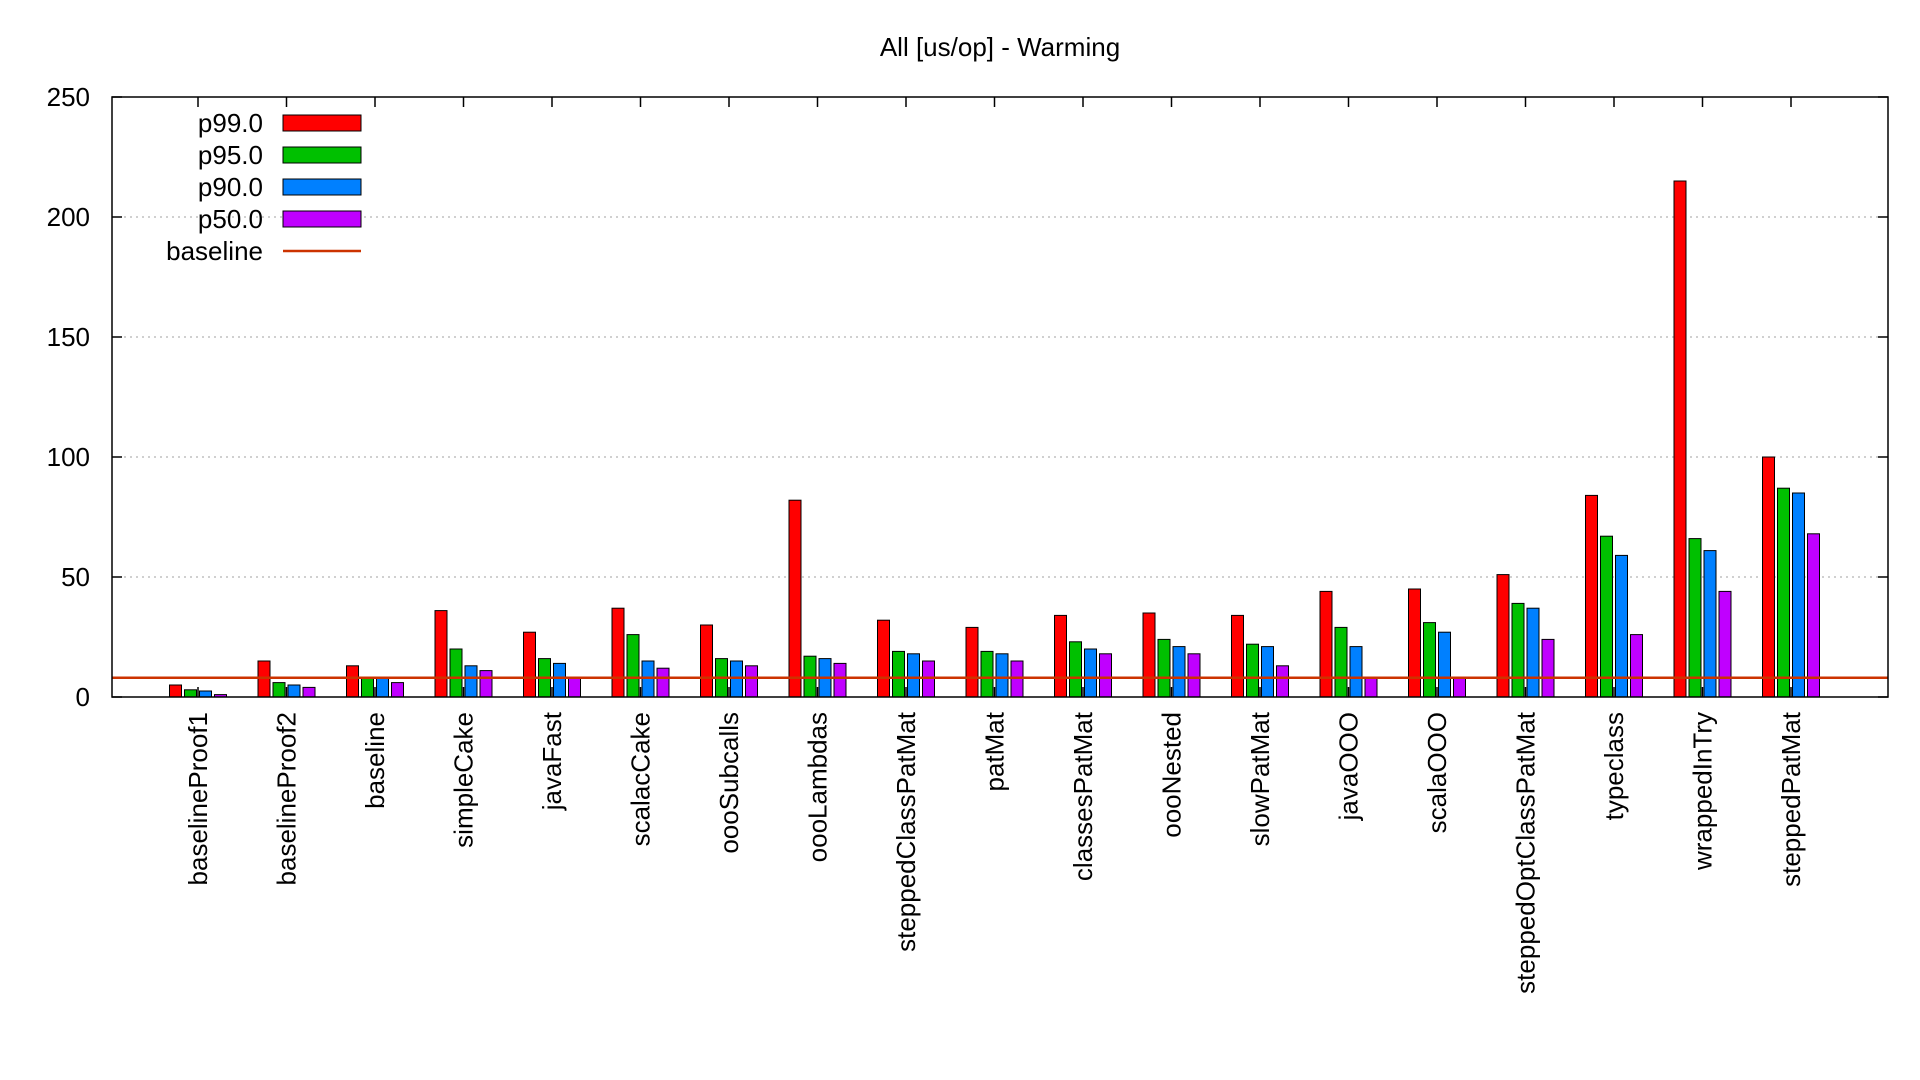 The height and width of the screenshot is (1080, 1920). I want to click on bar-slowPatMat-p99.0, so click(1237, 656).